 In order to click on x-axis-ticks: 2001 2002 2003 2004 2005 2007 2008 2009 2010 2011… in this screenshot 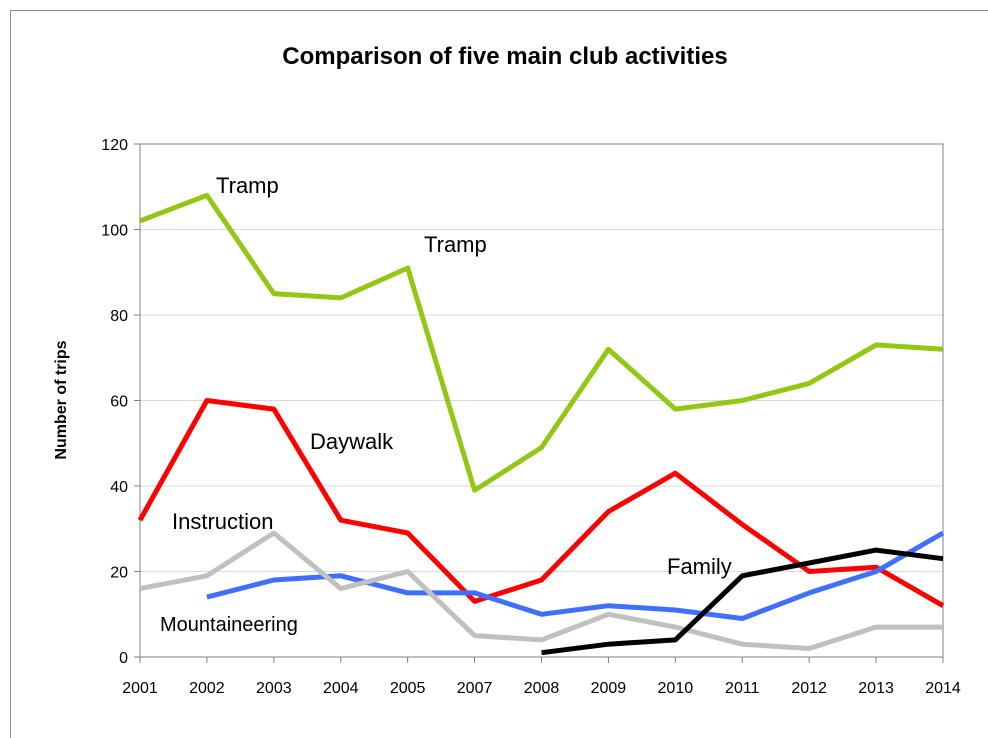, I will do `click(541, 677)`.